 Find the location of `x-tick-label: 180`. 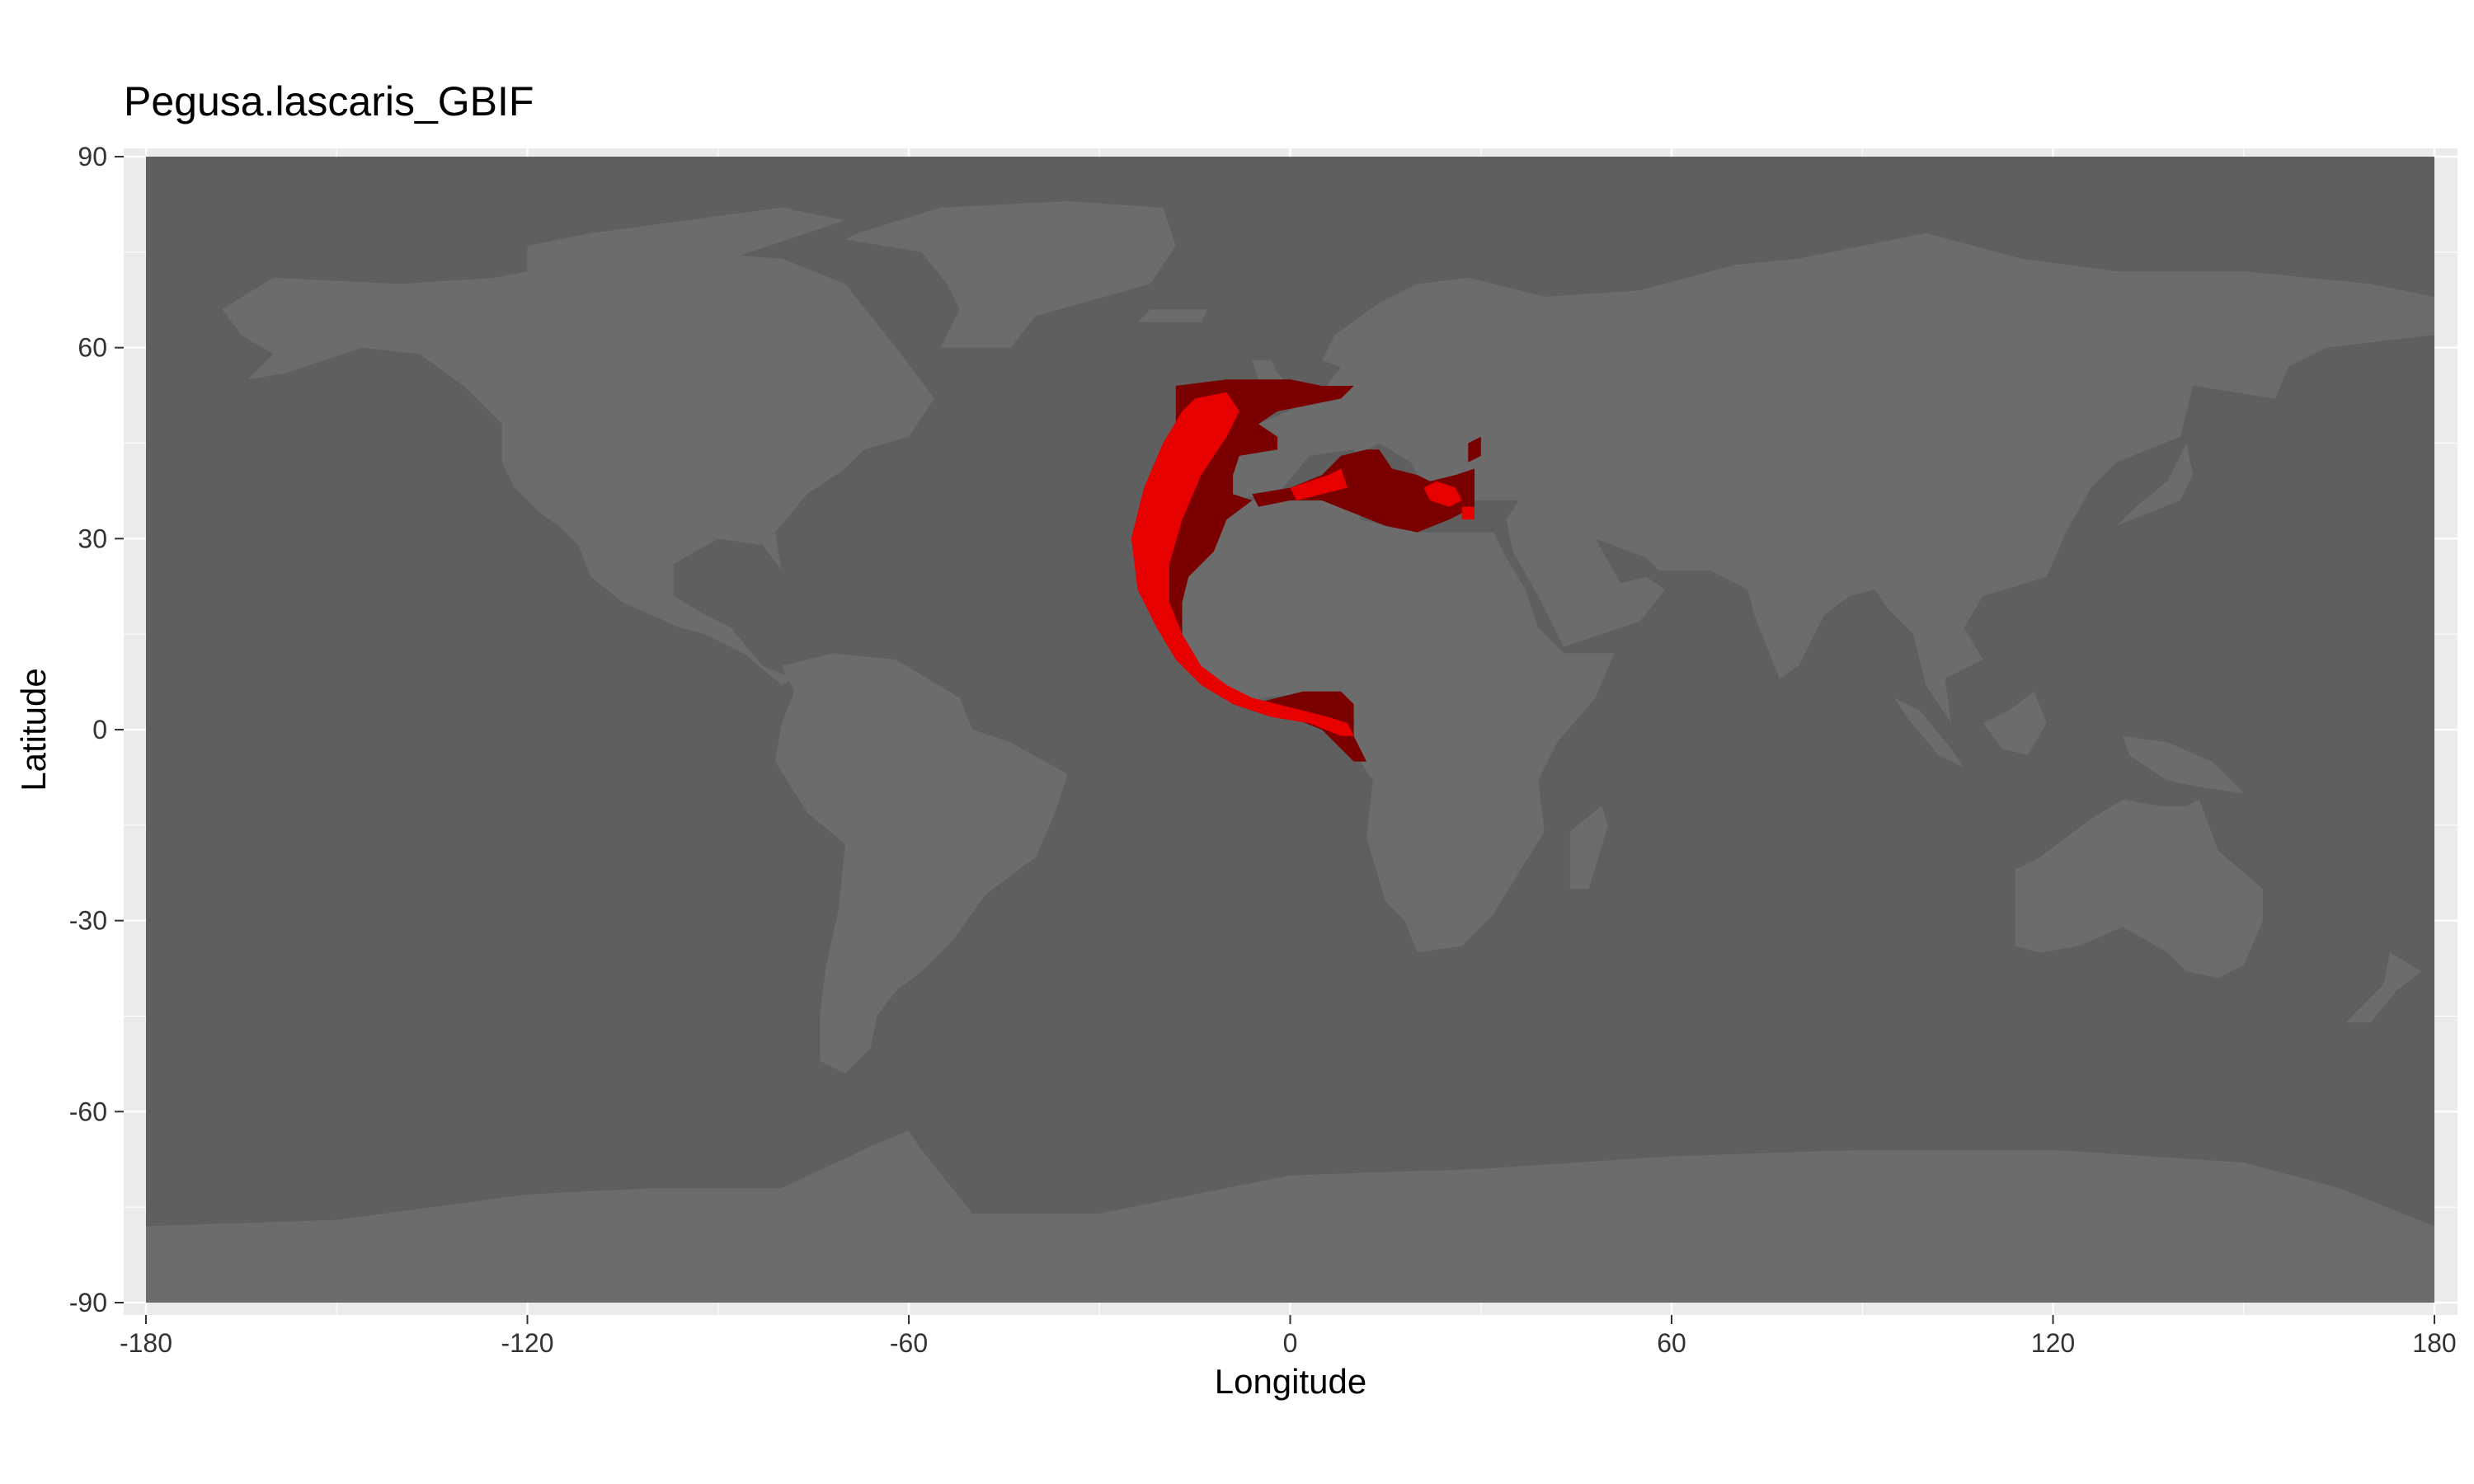

x-tick-label: 180 is located at coordinates (2434, 1343).